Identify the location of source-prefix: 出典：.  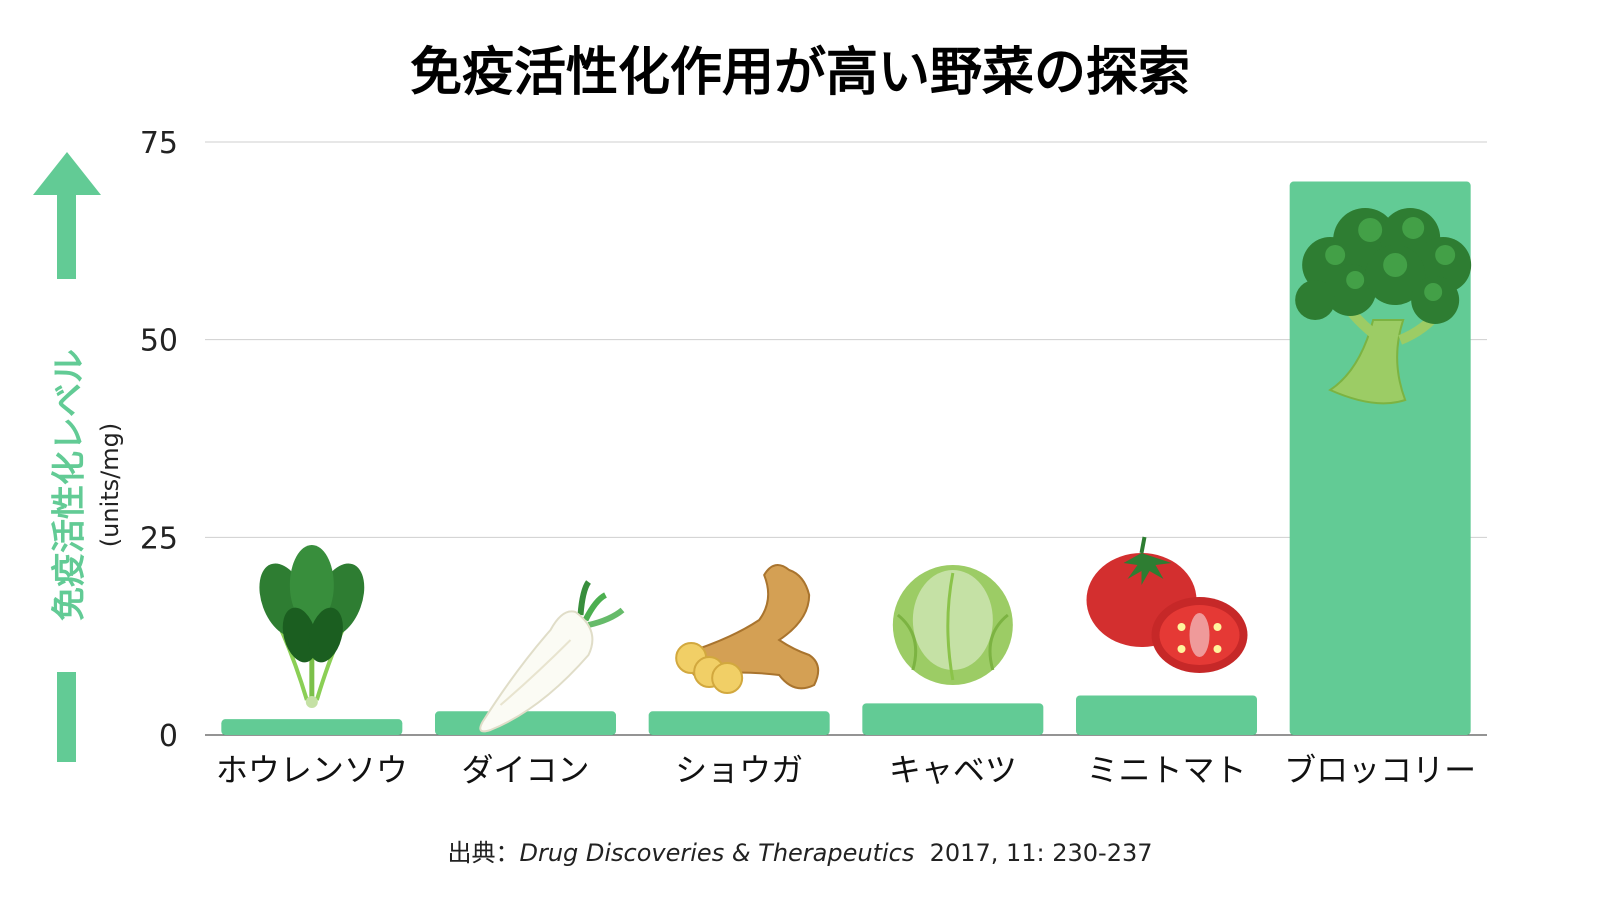
(483, 853).